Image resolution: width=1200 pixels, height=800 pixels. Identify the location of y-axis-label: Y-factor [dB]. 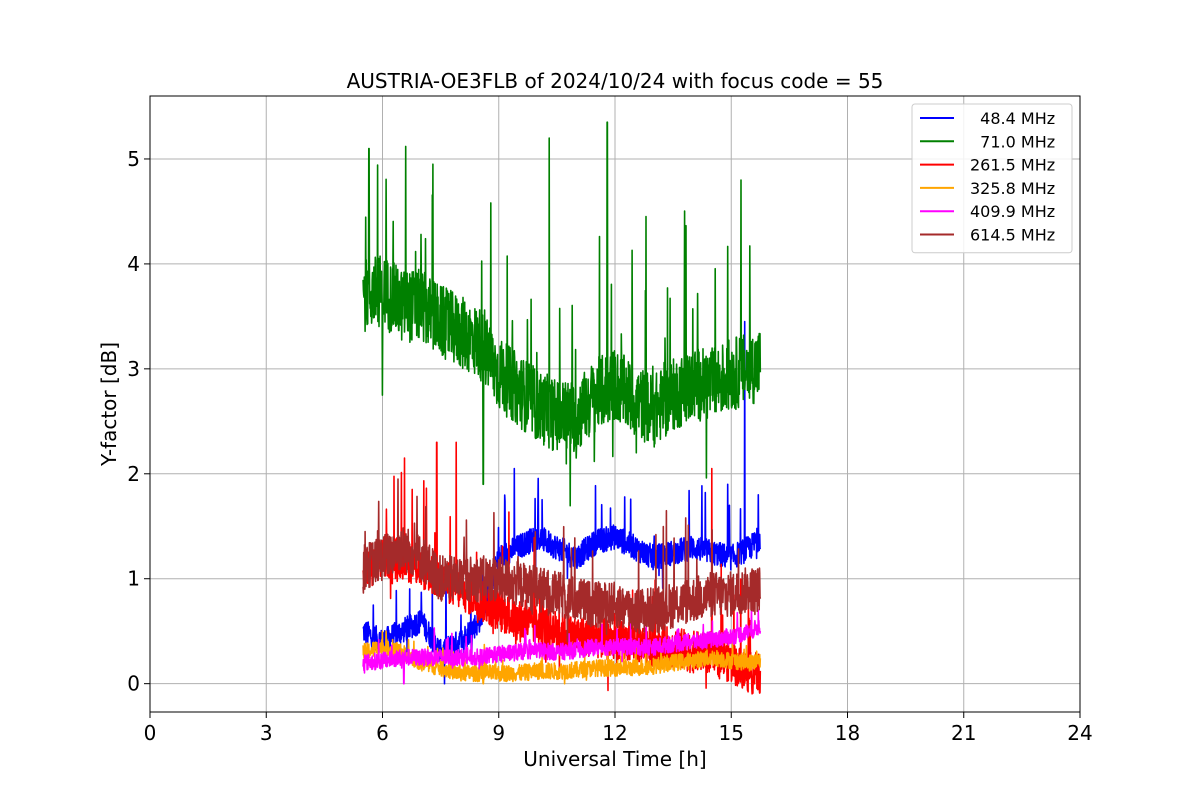
(109, 404).